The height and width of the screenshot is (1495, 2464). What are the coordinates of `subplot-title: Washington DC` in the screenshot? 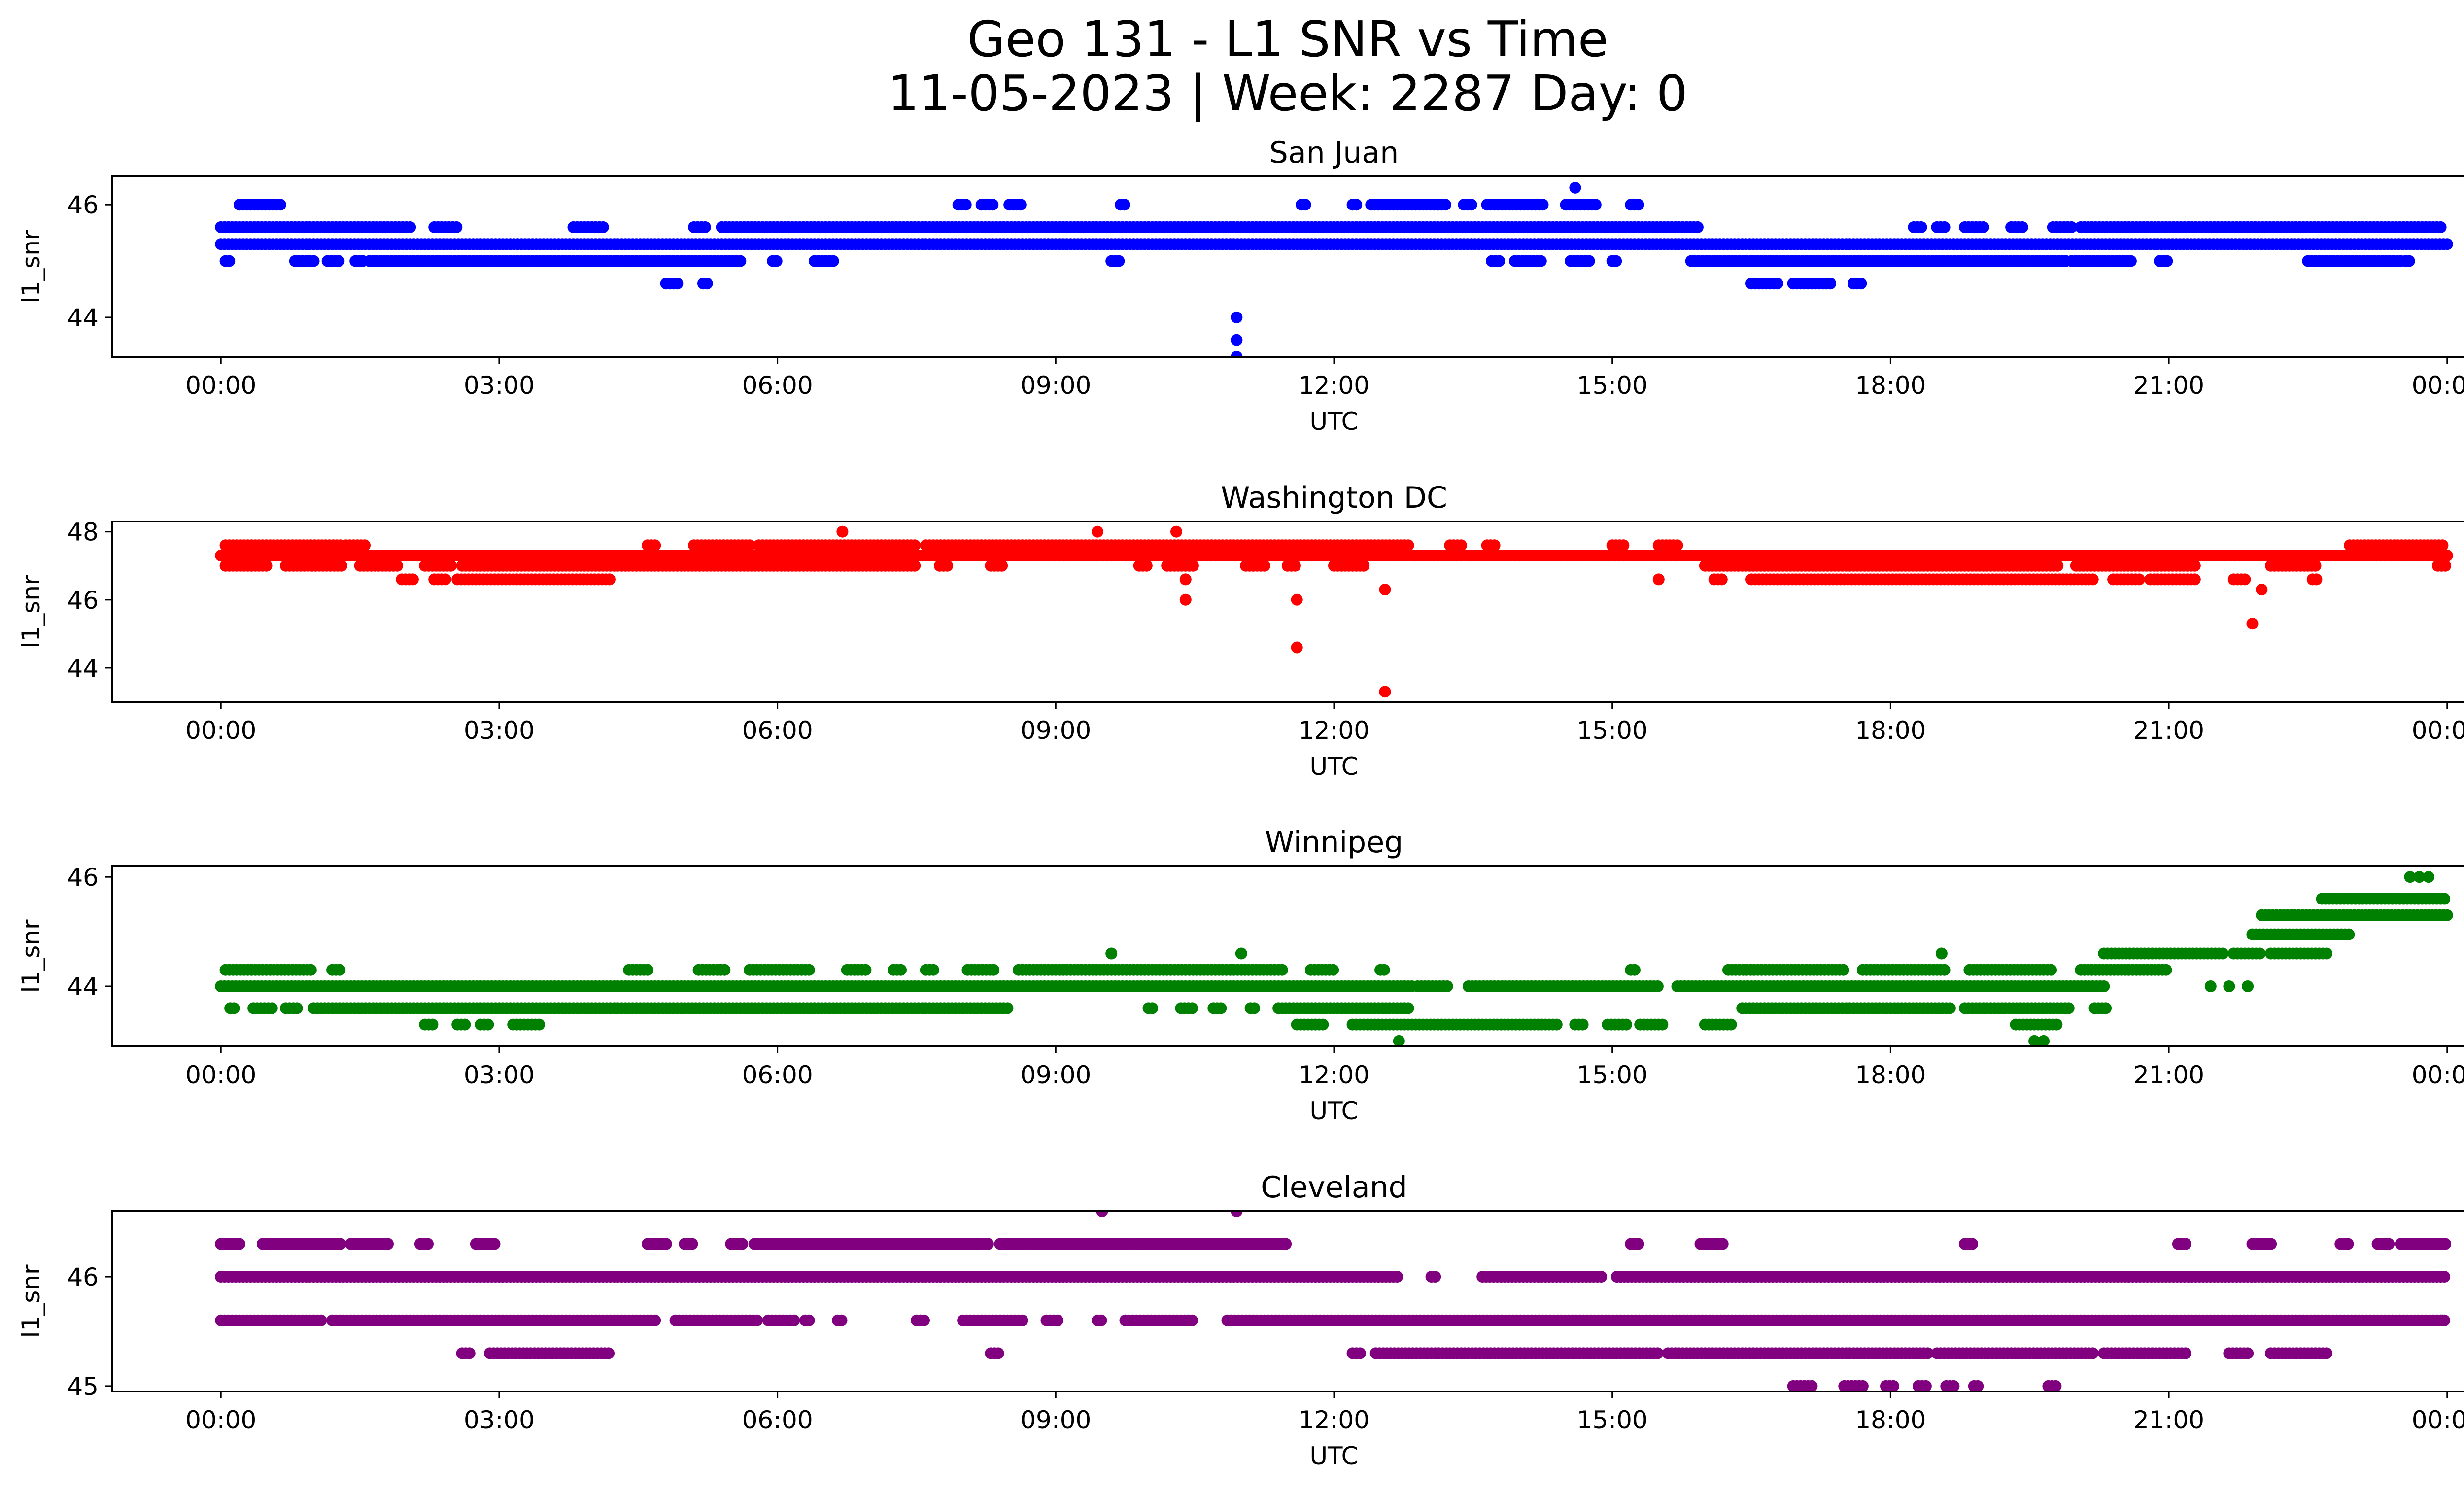 It's located at (1334, 498).